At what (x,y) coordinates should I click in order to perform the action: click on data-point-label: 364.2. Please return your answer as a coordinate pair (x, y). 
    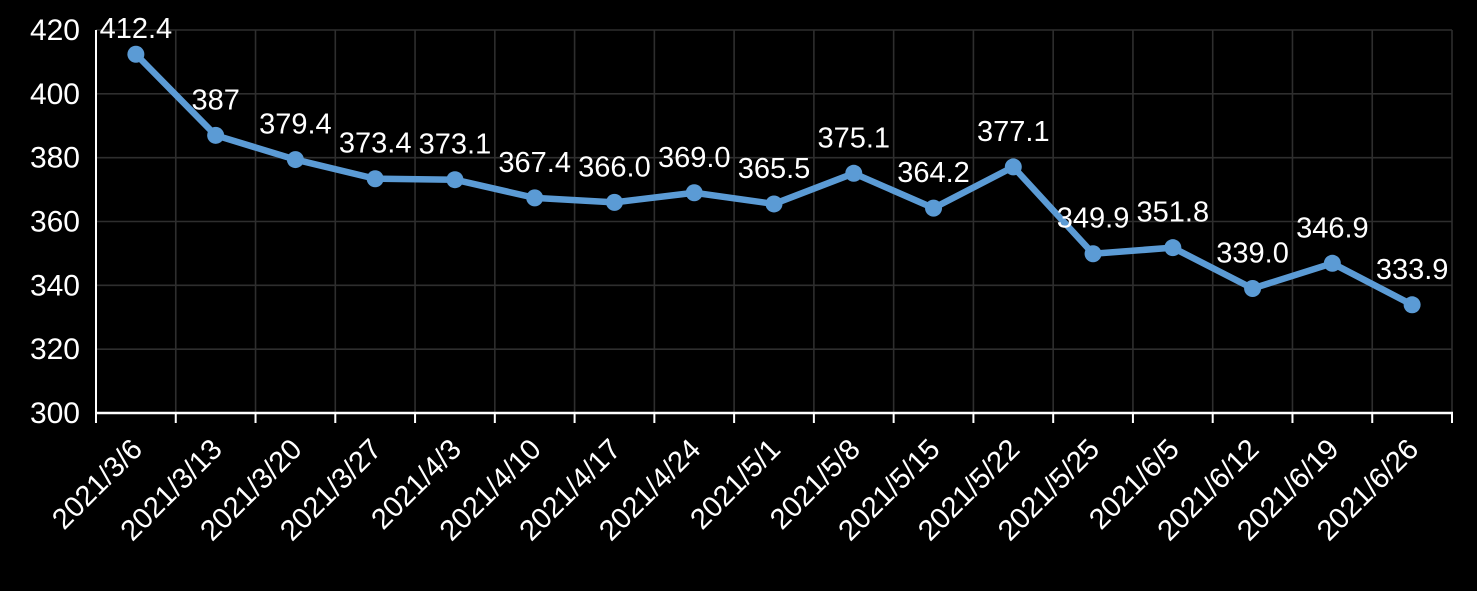
    Looking at the image, I should click on (933, 173).